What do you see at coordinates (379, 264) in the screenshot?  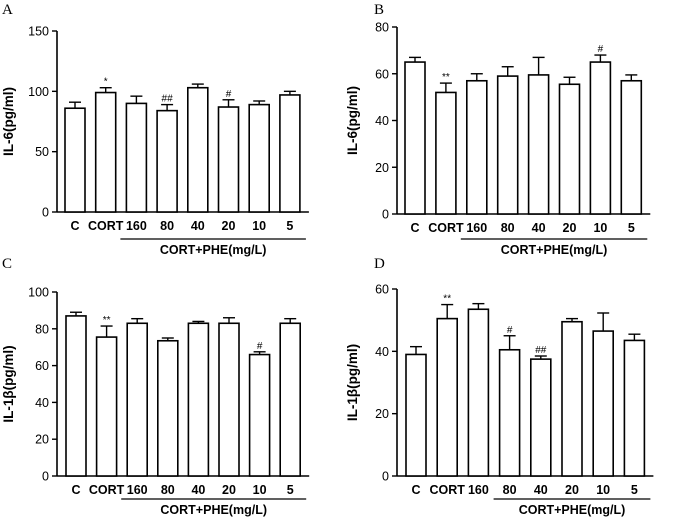 I see `panel-letter: D` at bounding box center [379, 264].